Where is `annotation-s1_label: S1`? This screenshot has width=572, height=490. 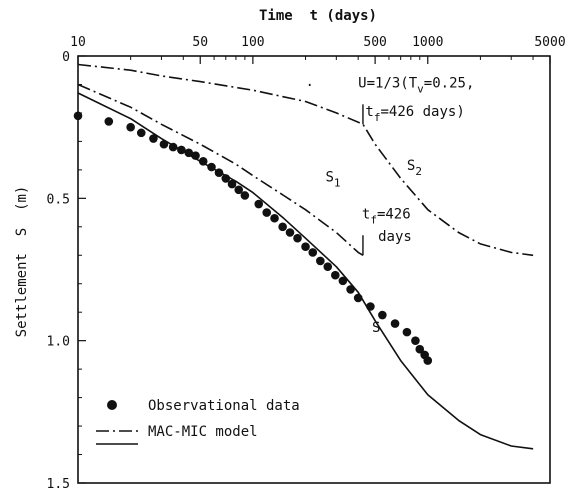
annotation-s1_label: S1 is located at coordinates (332, 179).